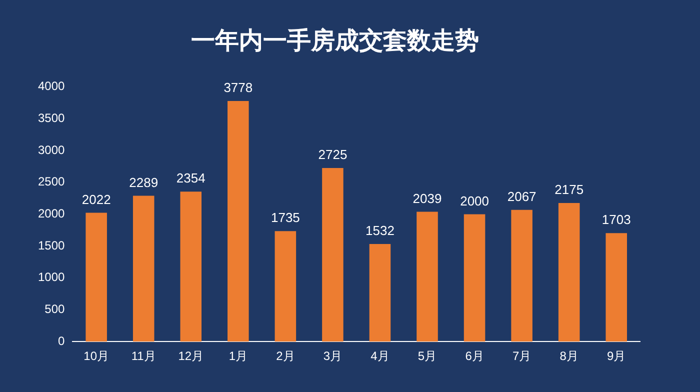  What do you see at coordinates (380, 230) in the screenshot?
I see `data-label: 1532` at bounding box center [380, 230].